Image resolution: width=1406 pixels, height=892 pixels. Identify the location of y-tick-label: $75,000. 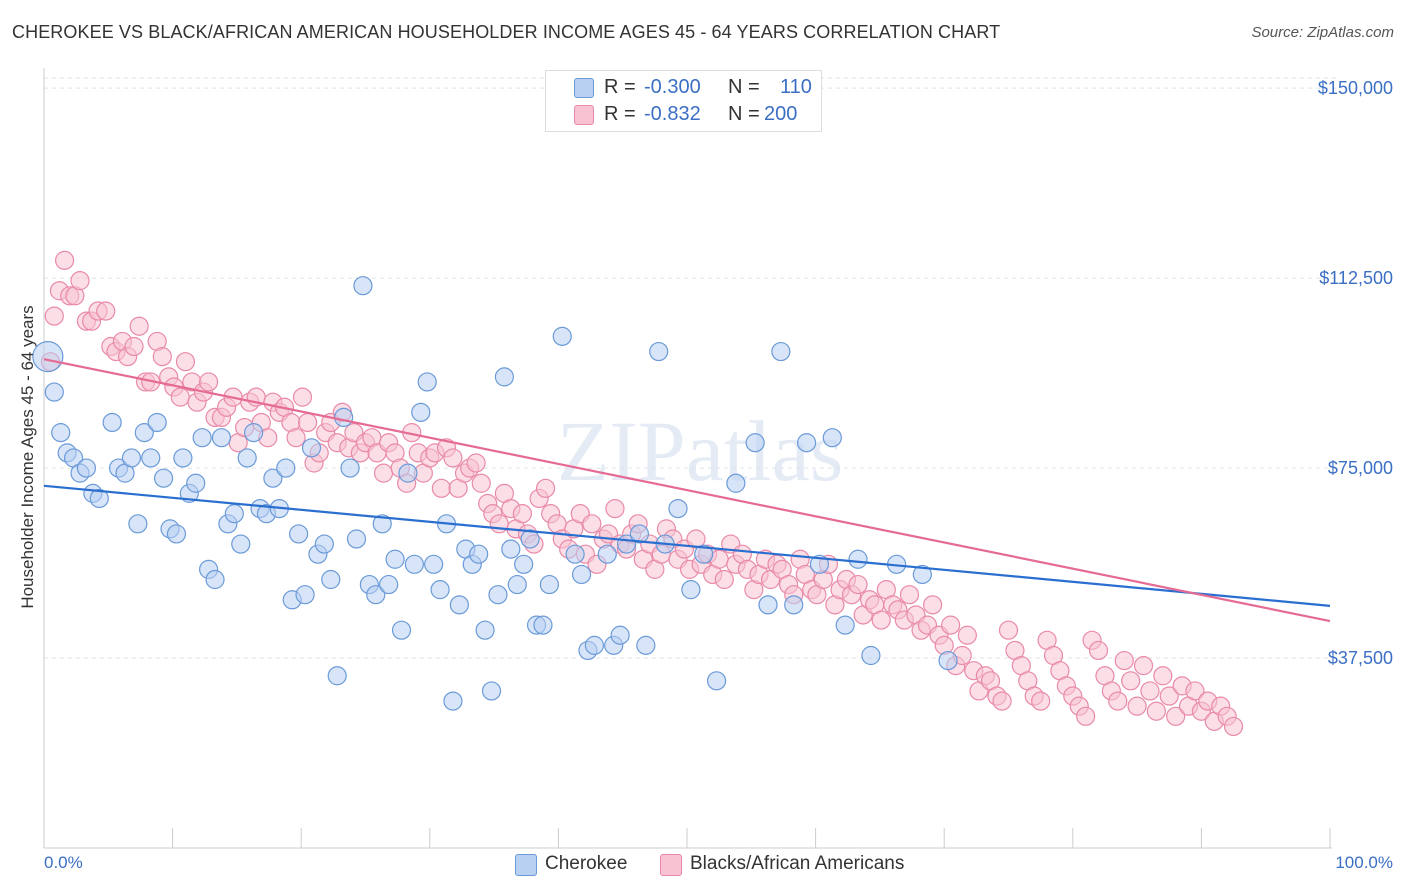
(1360, 468).